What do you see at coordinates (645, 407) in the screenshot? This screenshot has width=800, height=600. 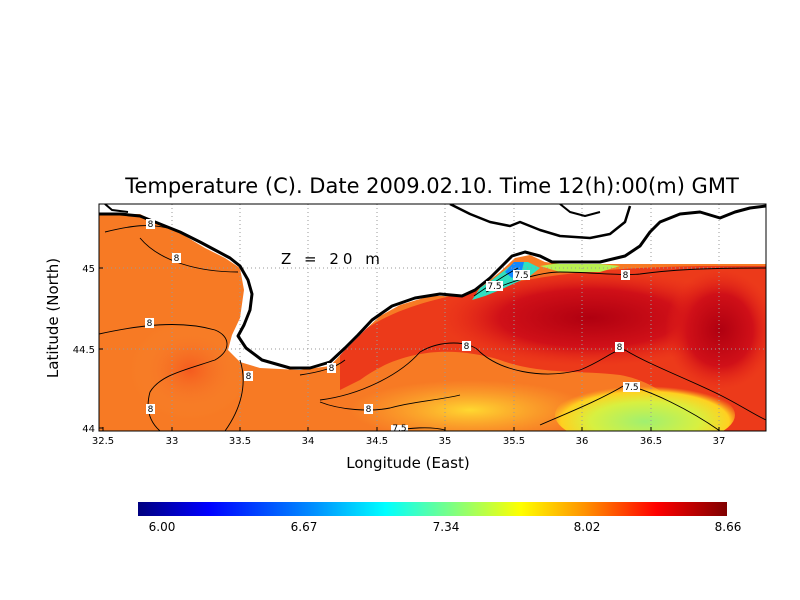 I see `cool-southeast-region` at bounding box center [645, 407].